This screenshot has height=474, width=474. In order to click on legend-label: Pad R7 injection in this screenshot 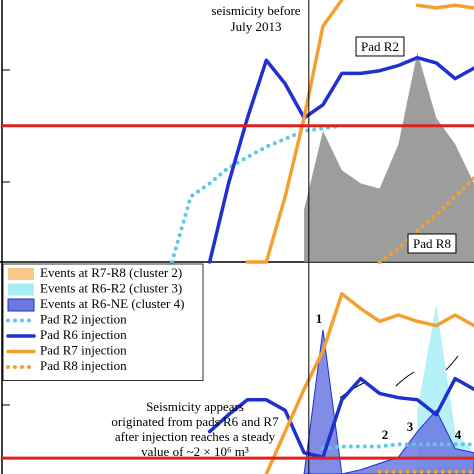, I will do `click(83, 349)`.